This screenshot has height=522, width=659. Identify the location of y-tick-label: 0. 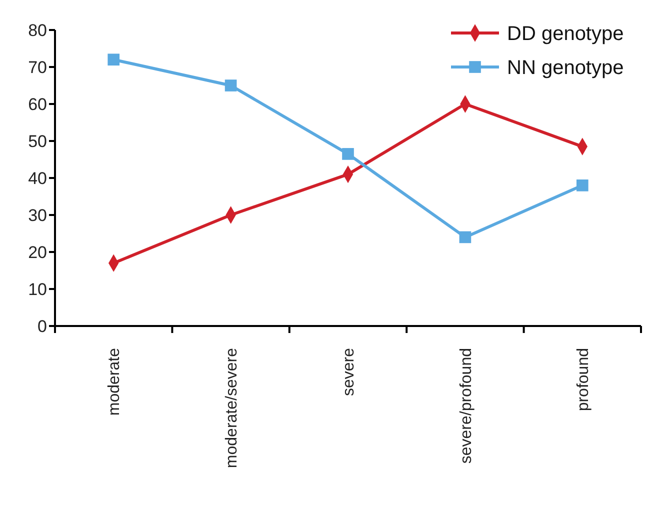
(42, 326).